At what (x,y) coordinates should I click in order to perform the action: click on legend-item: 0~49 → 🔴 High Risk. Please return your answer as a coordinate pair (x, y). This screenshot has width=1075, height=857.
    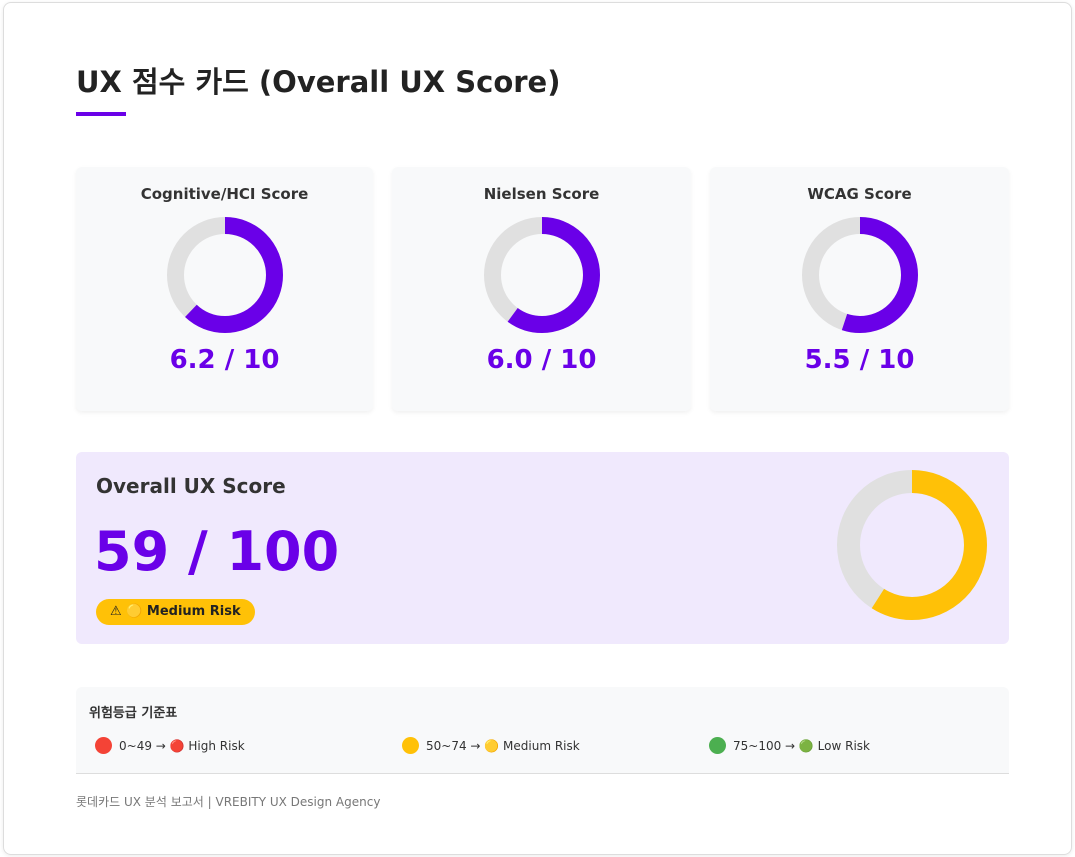
    Looking at the image, I should click on (170, 745).